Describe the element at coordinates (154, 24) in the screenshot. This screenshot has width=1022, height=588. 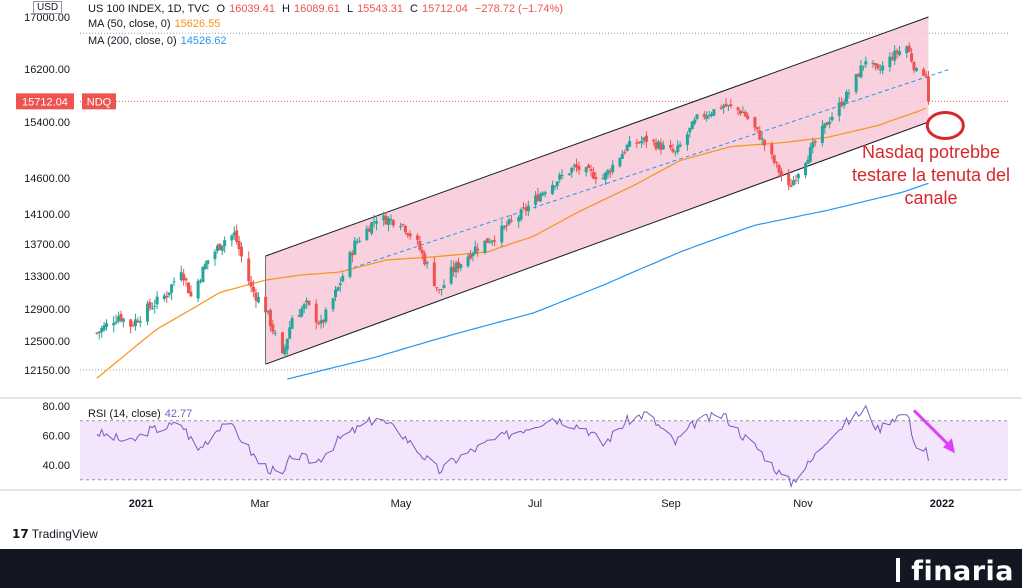
I see `ma50-legend: MA (50, close, 0) 15626.55` at that location.